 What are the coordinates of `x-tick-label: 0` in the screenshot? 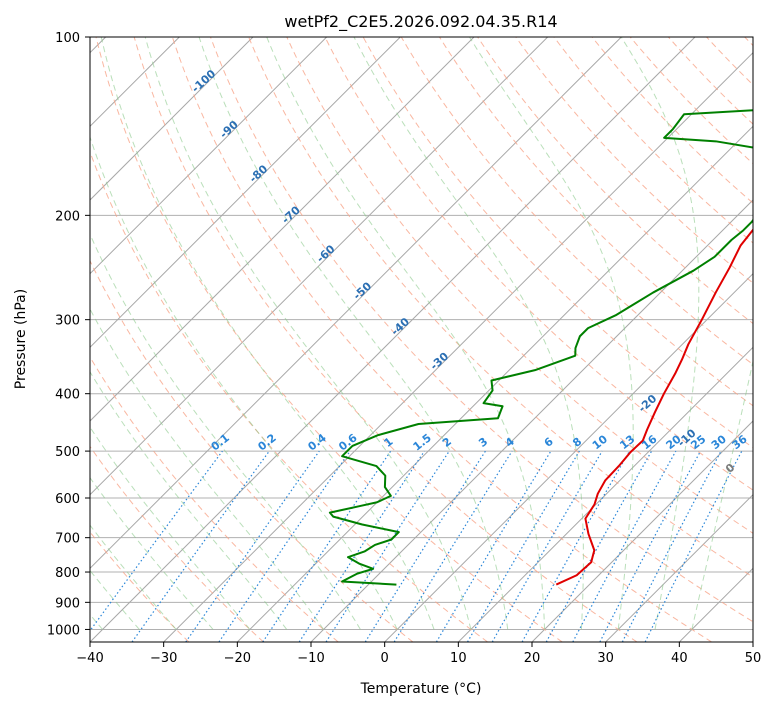 It's located at (385, 658).